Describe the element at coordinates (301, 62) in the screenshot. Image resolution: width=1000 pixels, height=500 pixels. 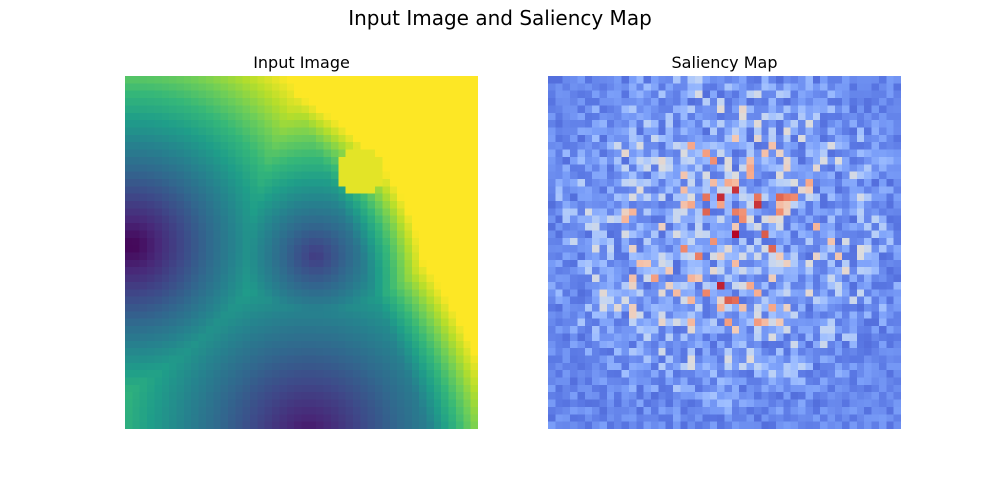
I see `input-image-title: Input Image` at that location.